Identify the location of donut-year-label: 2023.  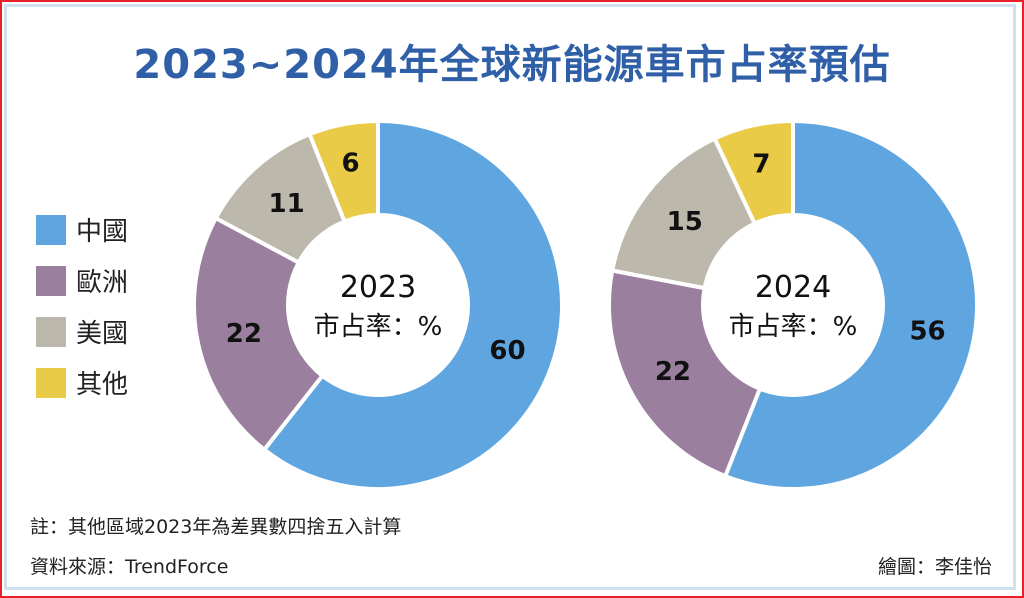
(378, 287).